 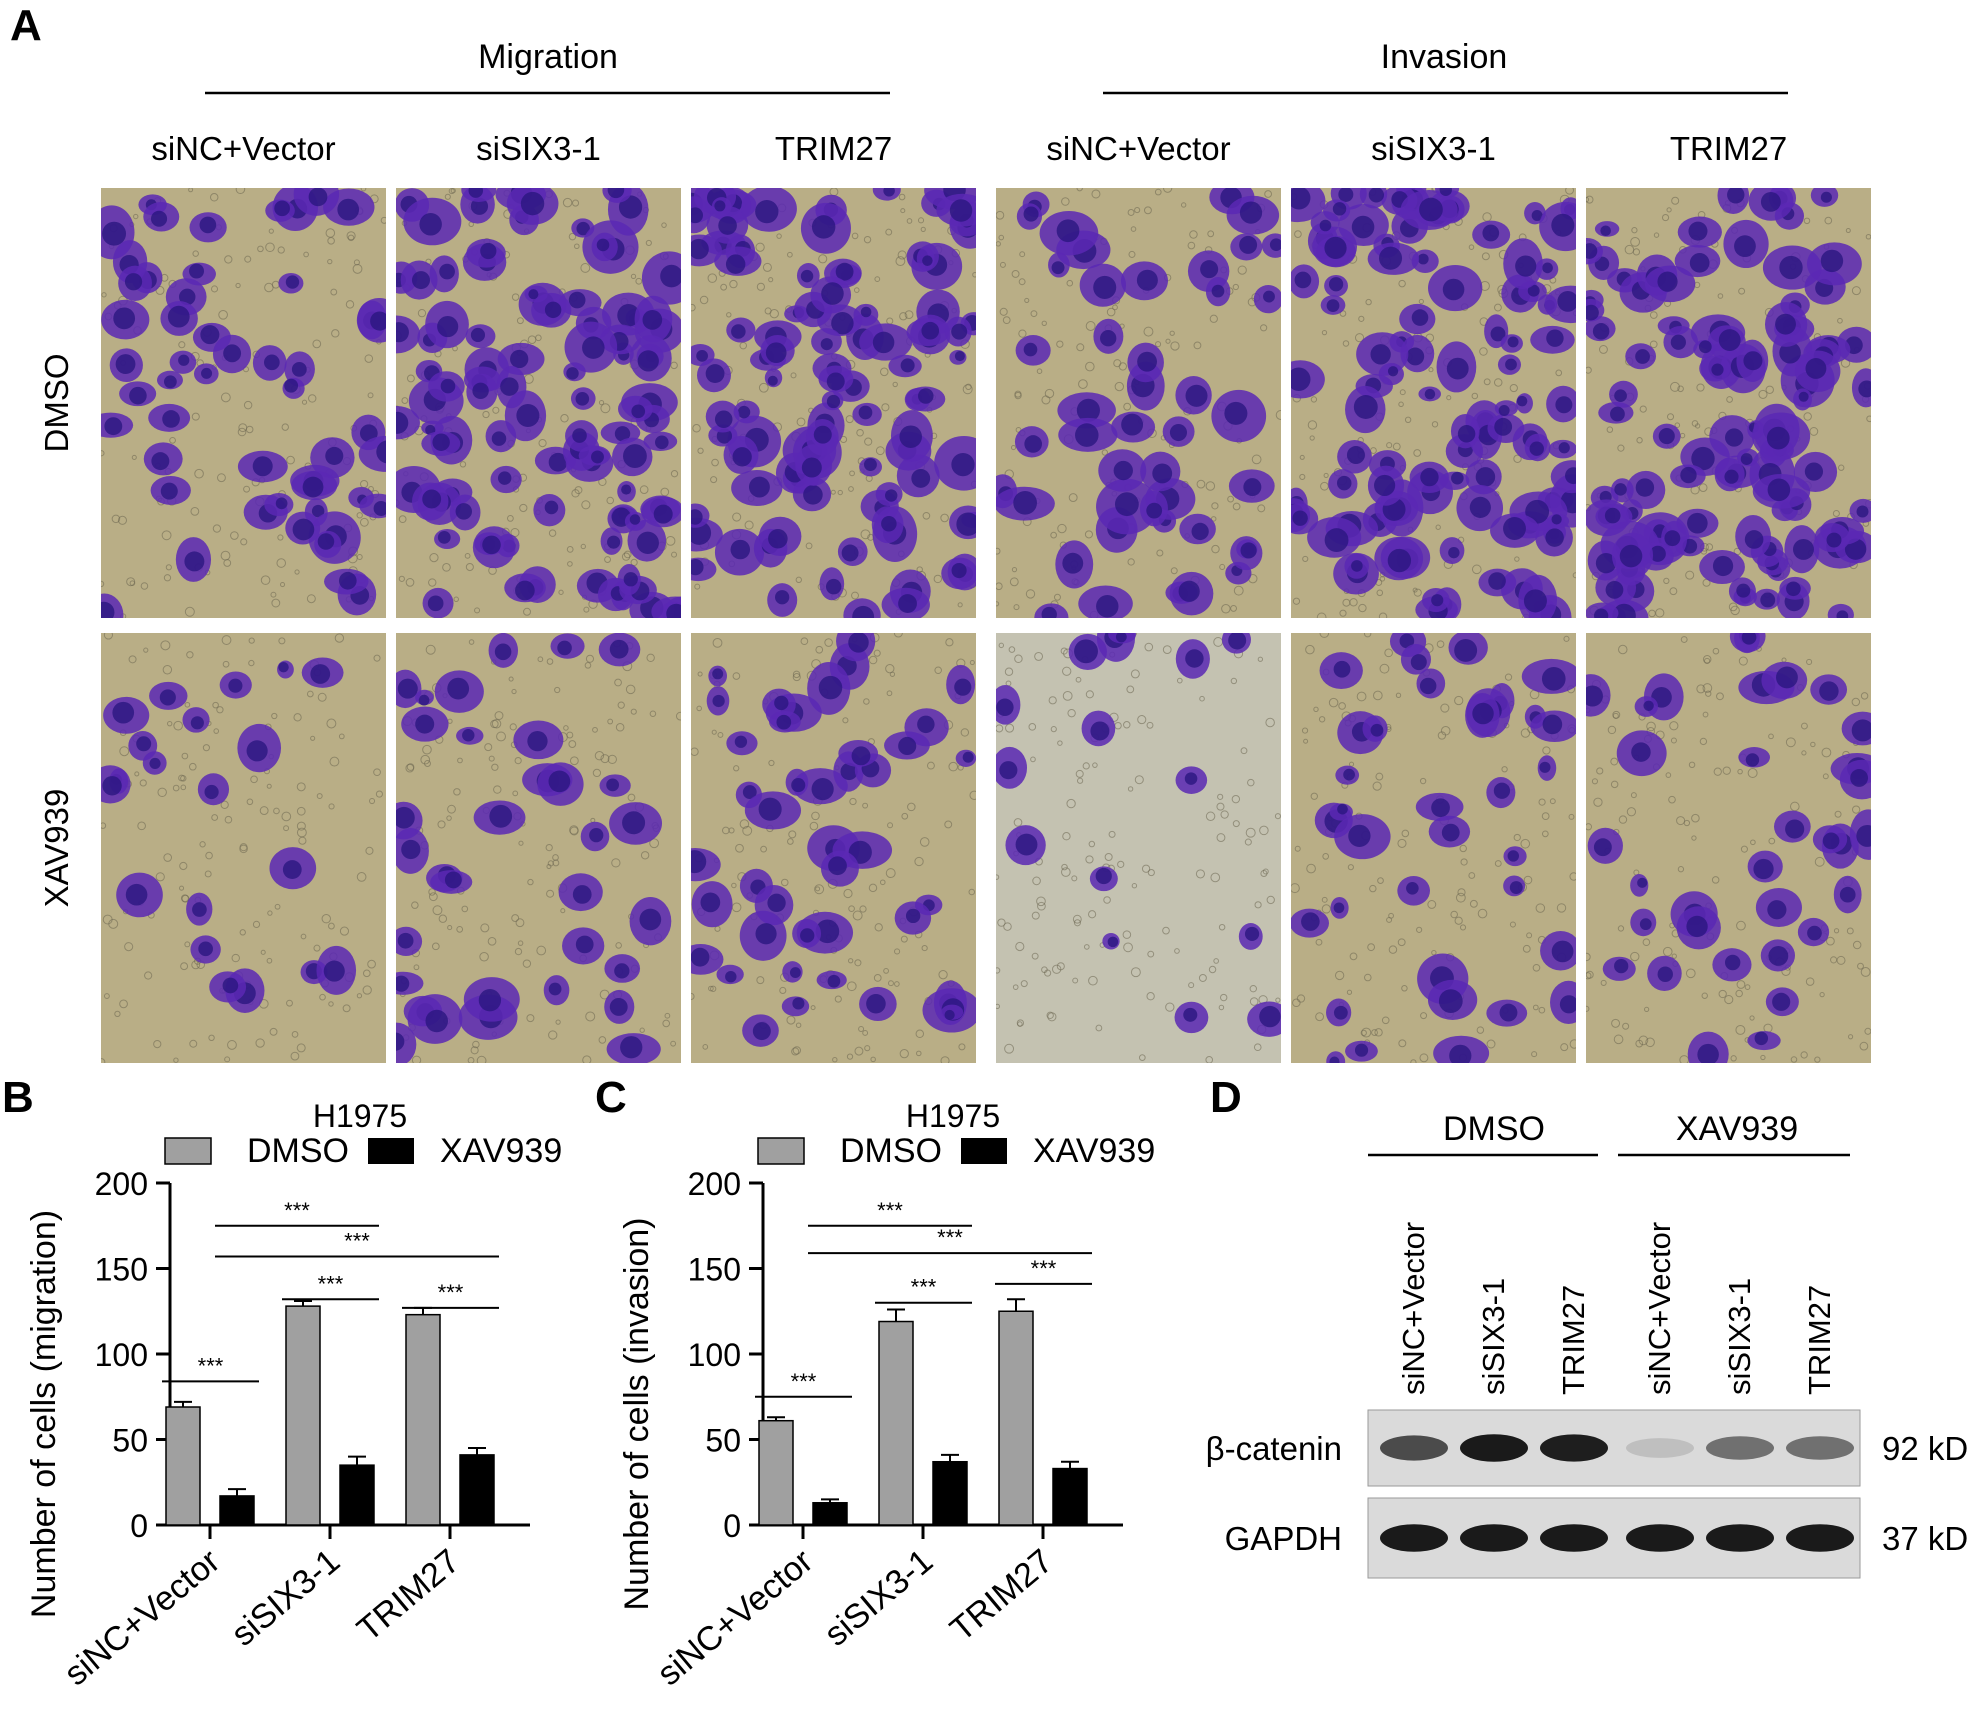 What do you see at coordinates (538, 148) in the screenshot?
I see `column-label: siSIX3-1` at bounding box center [538, 148].